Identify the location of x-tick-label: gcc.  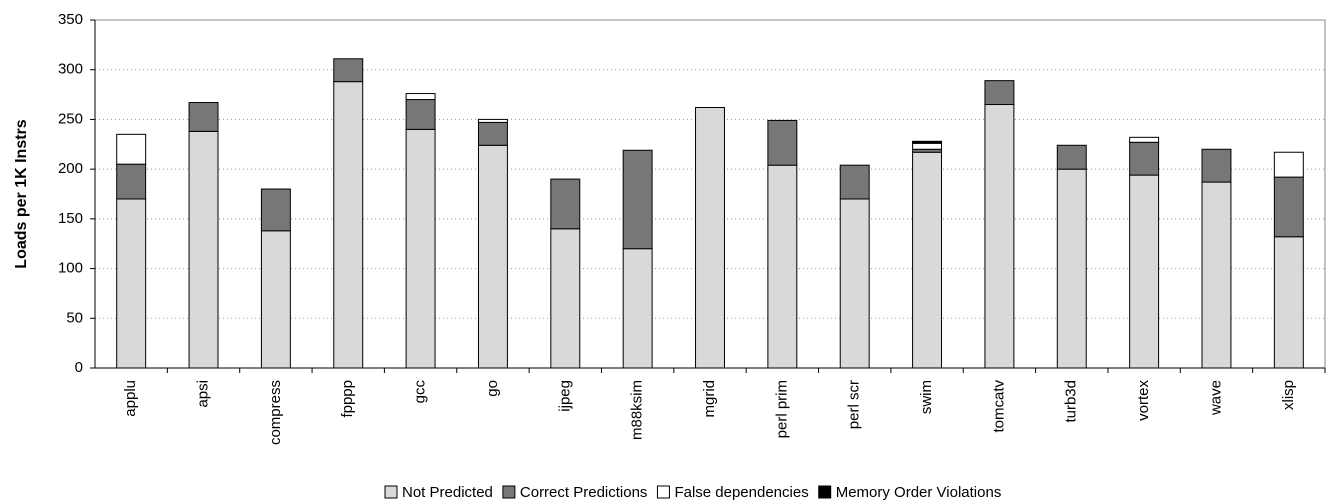
(420, 392).